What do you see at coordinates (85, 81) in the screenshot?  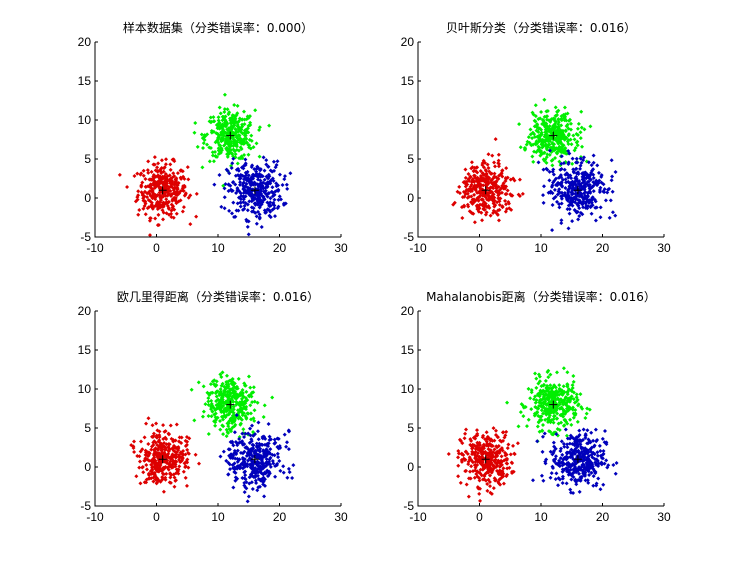 I see `y-tick-label: 15` at bounding box center [85, 81].